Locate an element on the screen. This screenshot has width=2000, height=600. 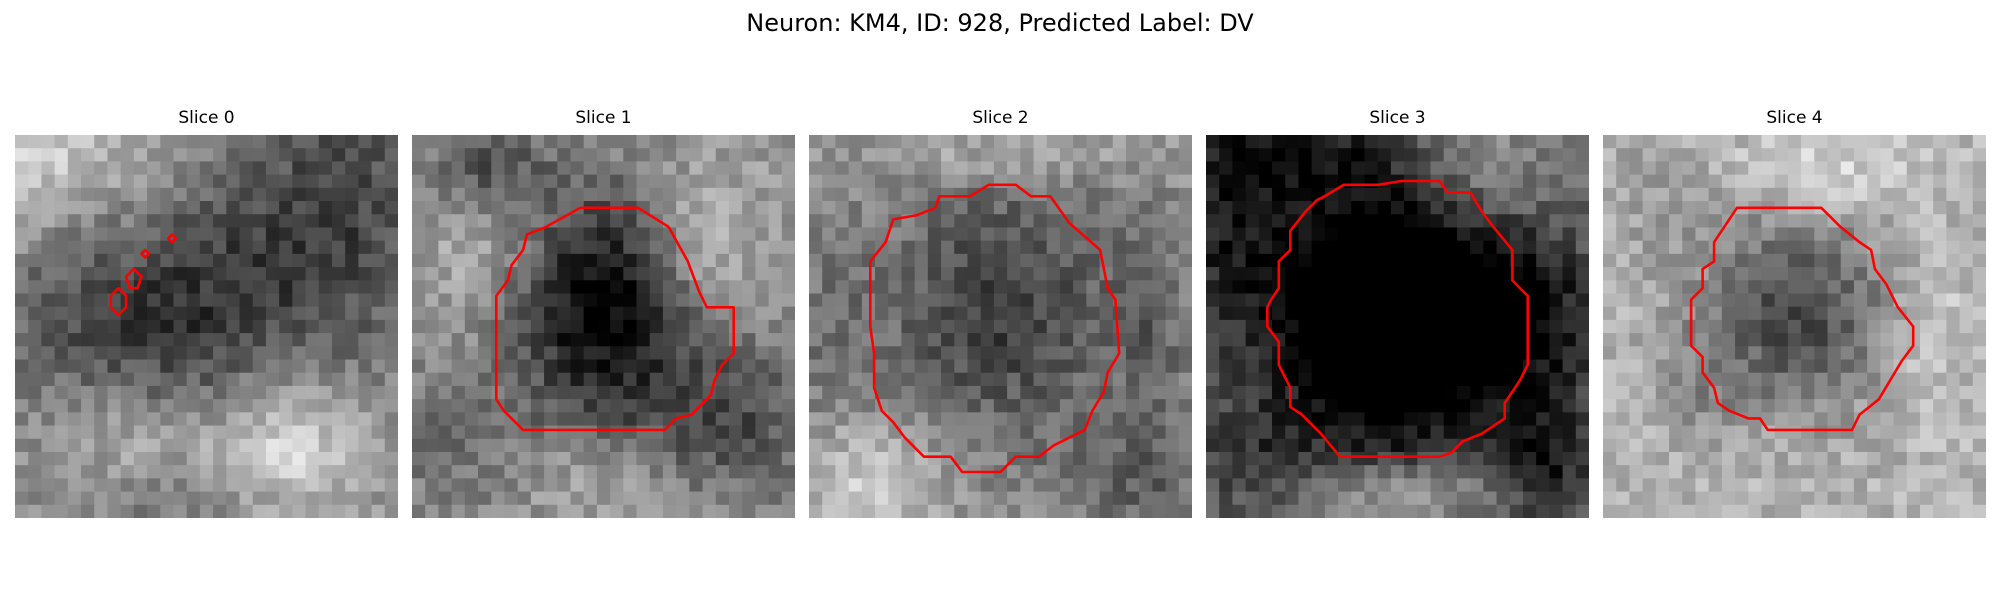
slice-title-3: Slice 3 is located at coordinates (1397, 118).